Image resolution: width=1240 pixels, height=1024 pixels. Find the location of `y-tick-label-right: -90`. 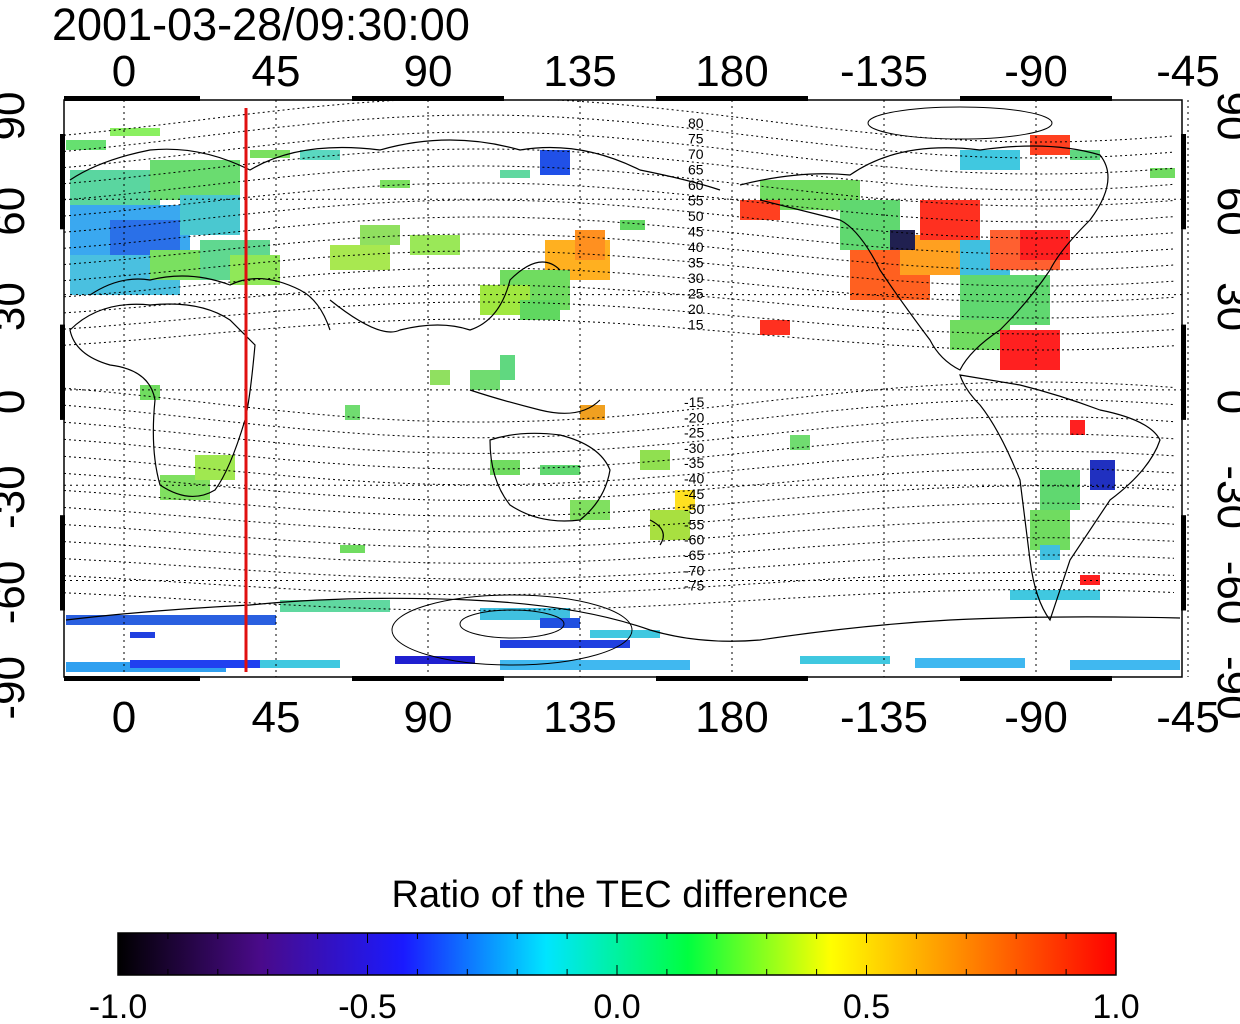

y-tick-label-right: -90 is located at coordinates (1224, 688).